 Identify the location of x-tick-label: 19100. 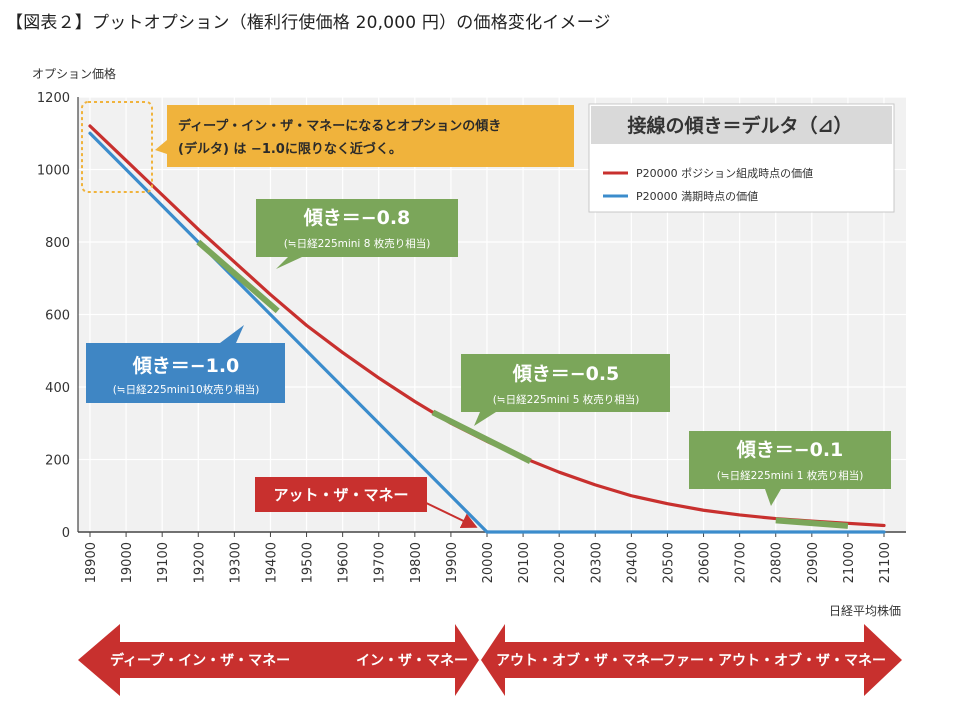
(163, 562).